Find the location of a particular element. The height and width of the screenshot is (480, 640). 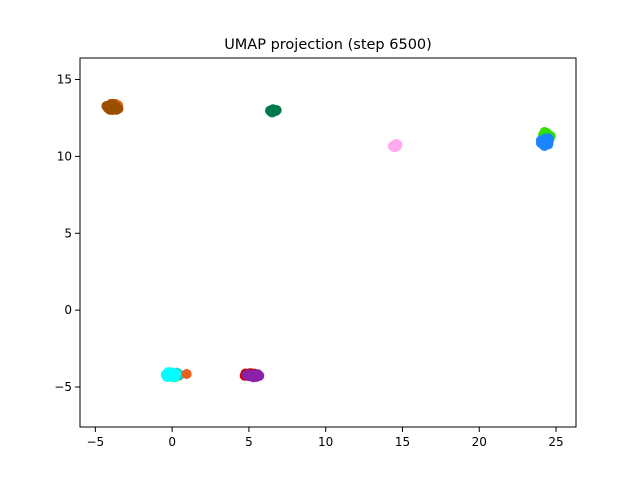

y-tick-label: 5 is located at coordinates (68, 233).